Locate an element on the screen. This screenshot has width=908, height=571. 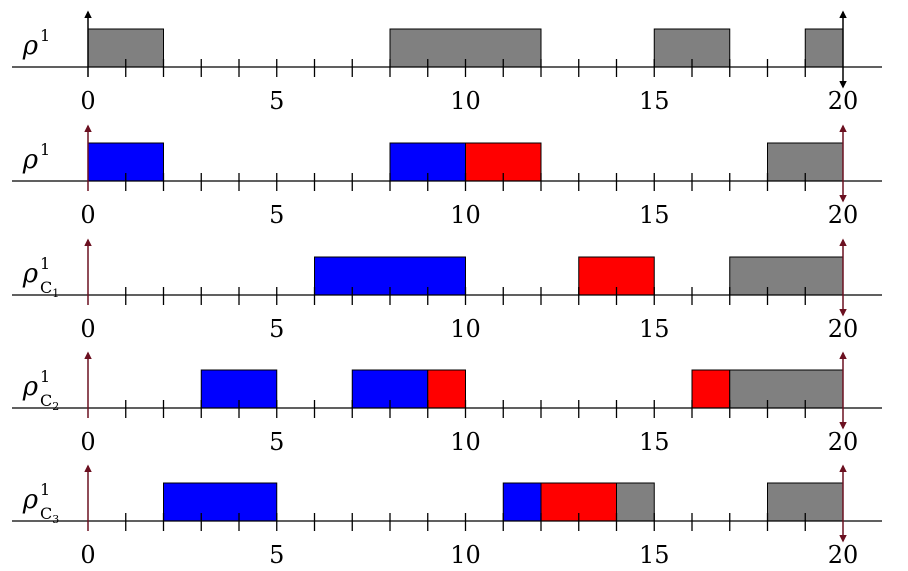
row-label-subscript: C2 is located at coordinates (49, 402).